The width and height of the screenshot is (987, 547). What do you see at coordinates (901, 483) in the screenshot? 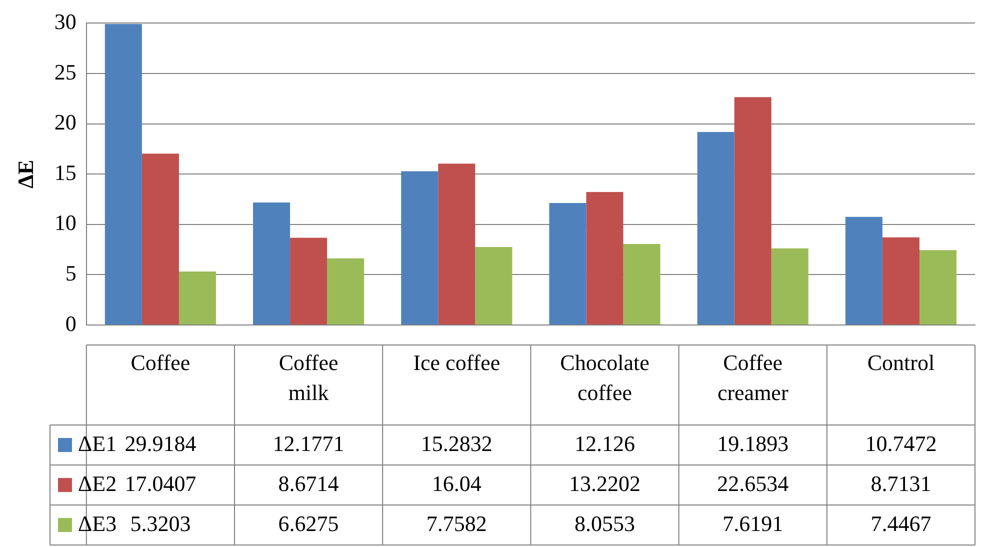
I see `data-label: 8.7131` at bounding box center [901, 483].